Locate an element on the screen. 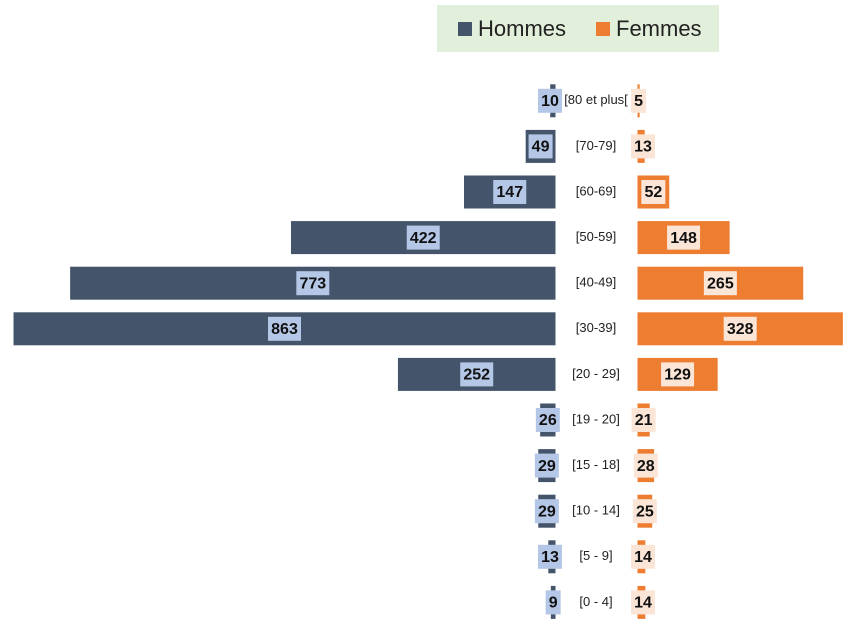 The width and height of the screenshot is (848, 628). value-label: 252 is located at coordinates (476, 375).